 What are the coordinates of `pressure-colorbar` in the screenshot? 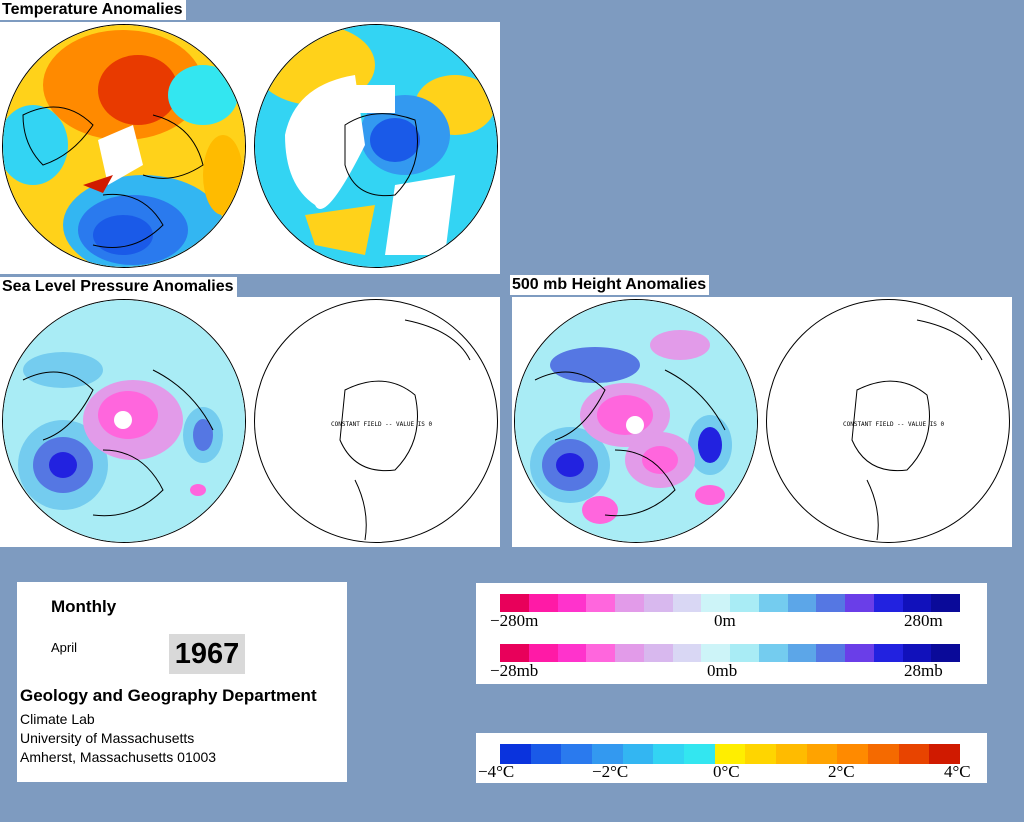 It's located at (730, 653).